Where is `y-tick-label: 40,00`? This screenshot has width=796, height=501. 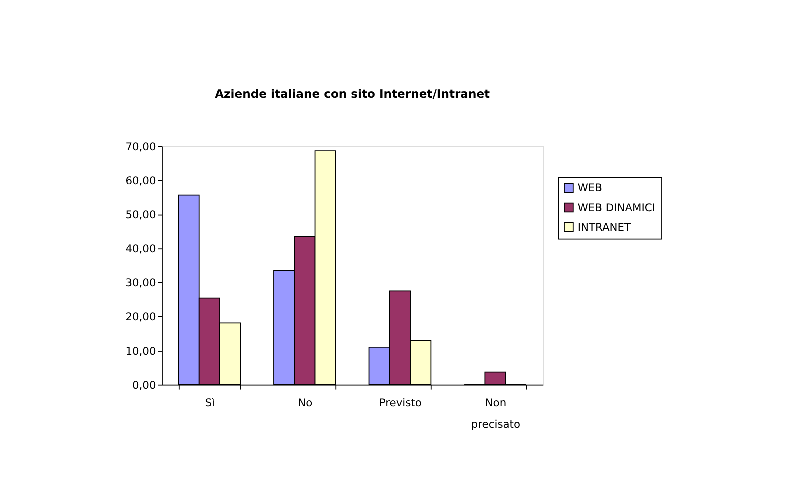
y-tick-label: 40,00 is located at coordinates (141, 249).